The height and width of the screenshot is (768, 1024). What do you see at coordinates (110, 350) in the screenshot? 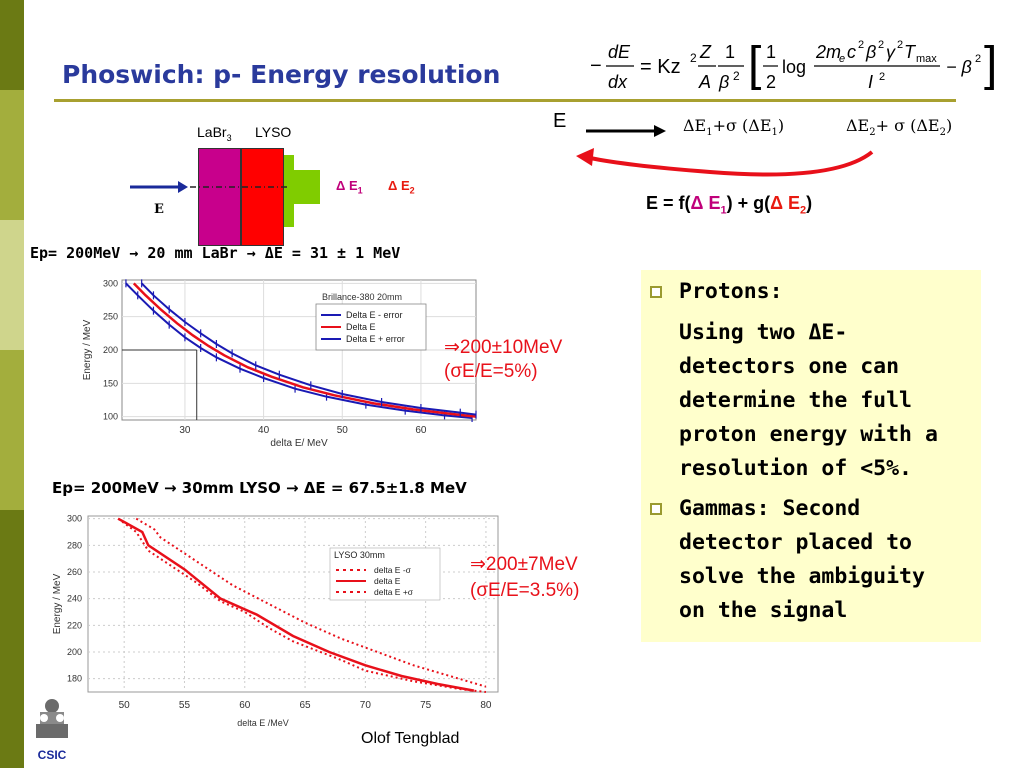
I see `y-tick-label: 200` at bounding box center [110, 350].